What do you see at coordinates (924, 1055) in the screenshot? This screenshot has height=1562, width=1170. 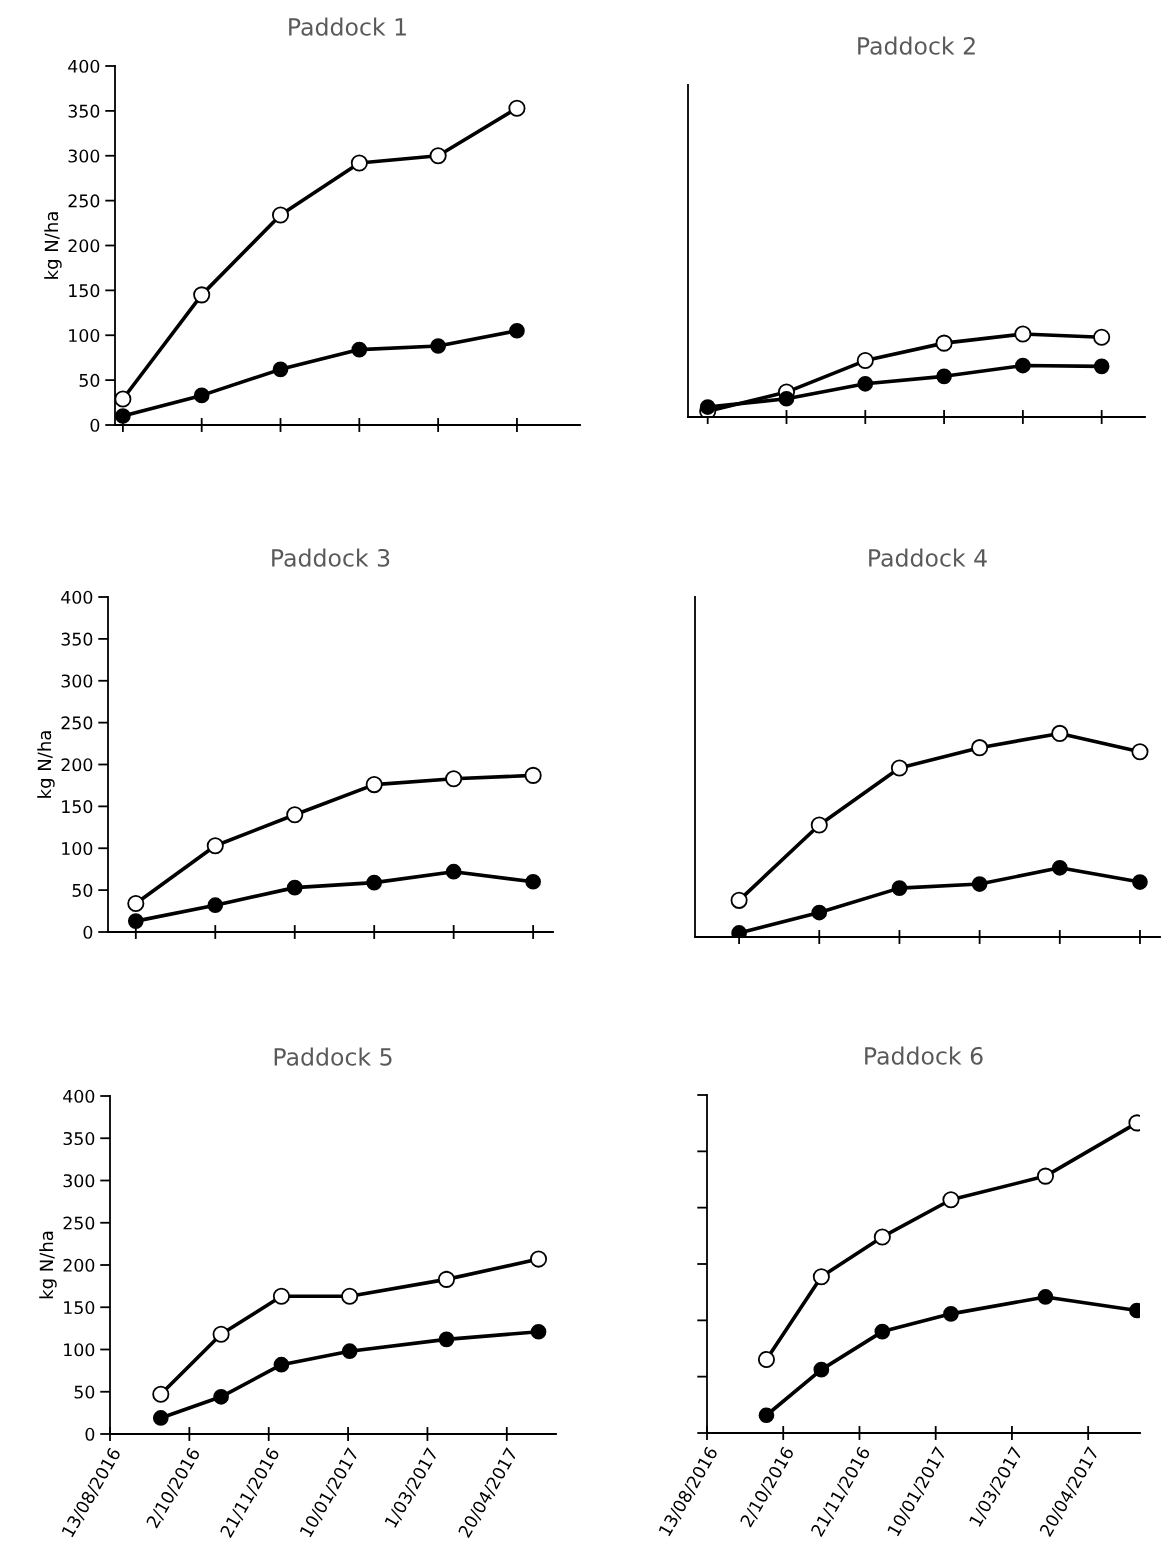 I see `chart-title: Paddock 6` at bounding box center [924, 1055].